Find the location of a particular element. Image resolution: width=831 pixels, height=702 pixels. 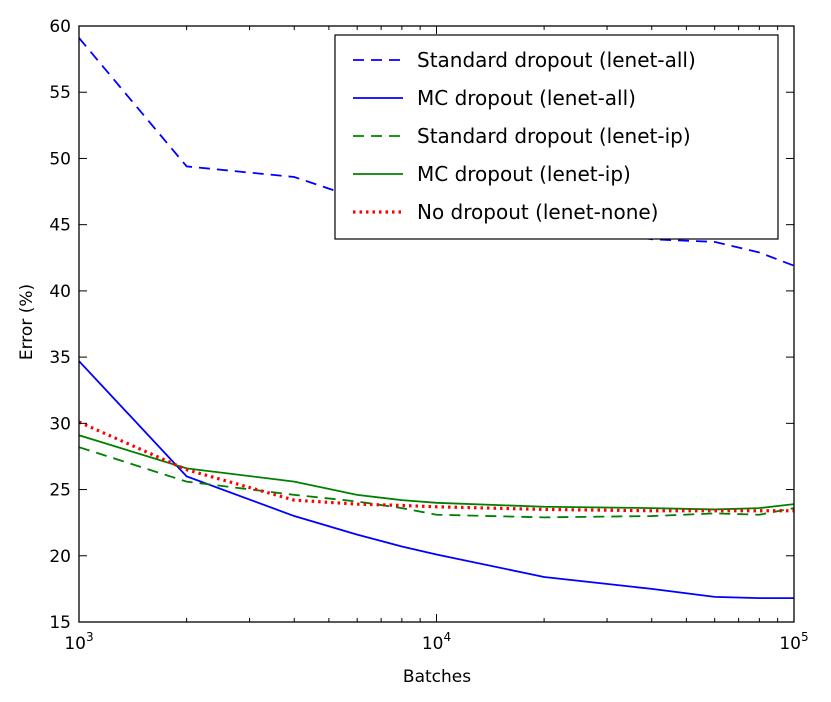

legend-label-3: Standard dropout (lenet-ip) is located at coordinates (554, 136).